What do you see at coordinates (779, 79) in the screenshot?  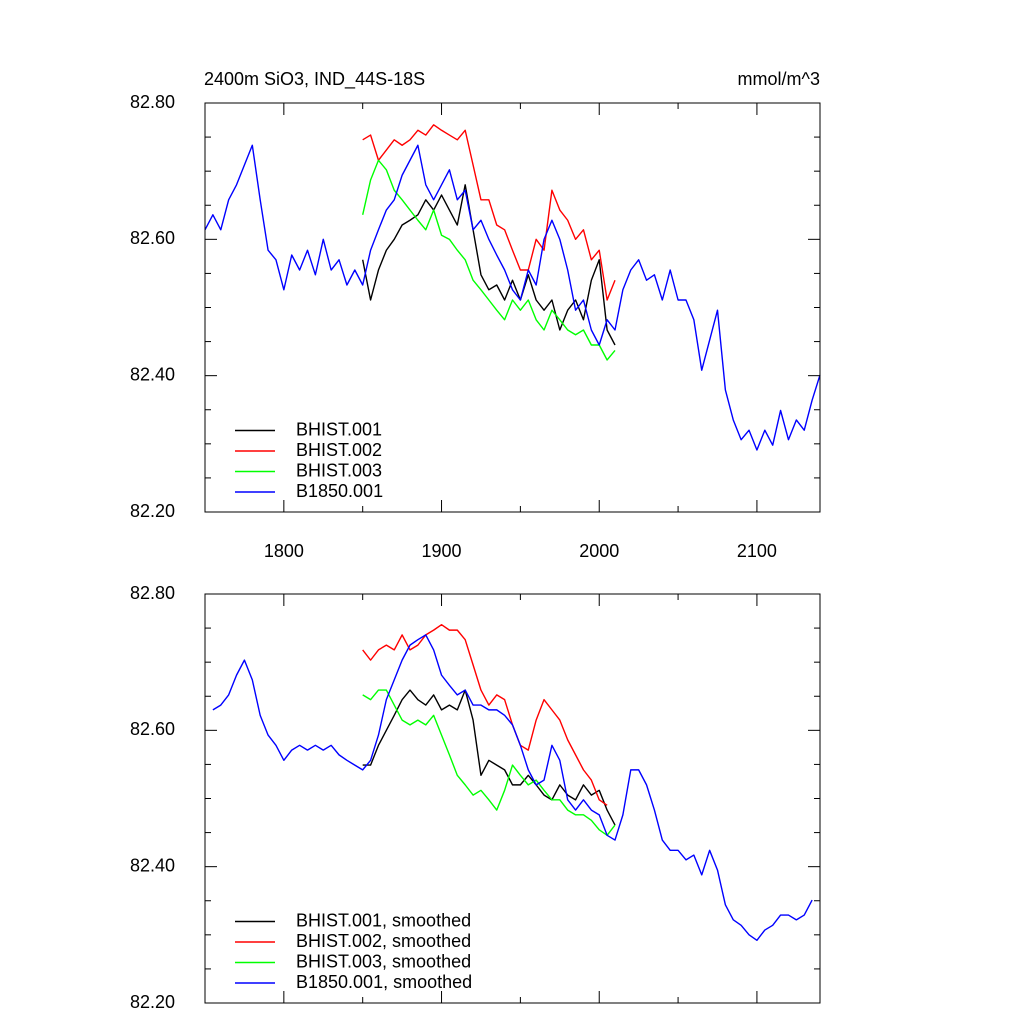 I see `units-label: mmol/m^3` at bounding box center [779, 79].